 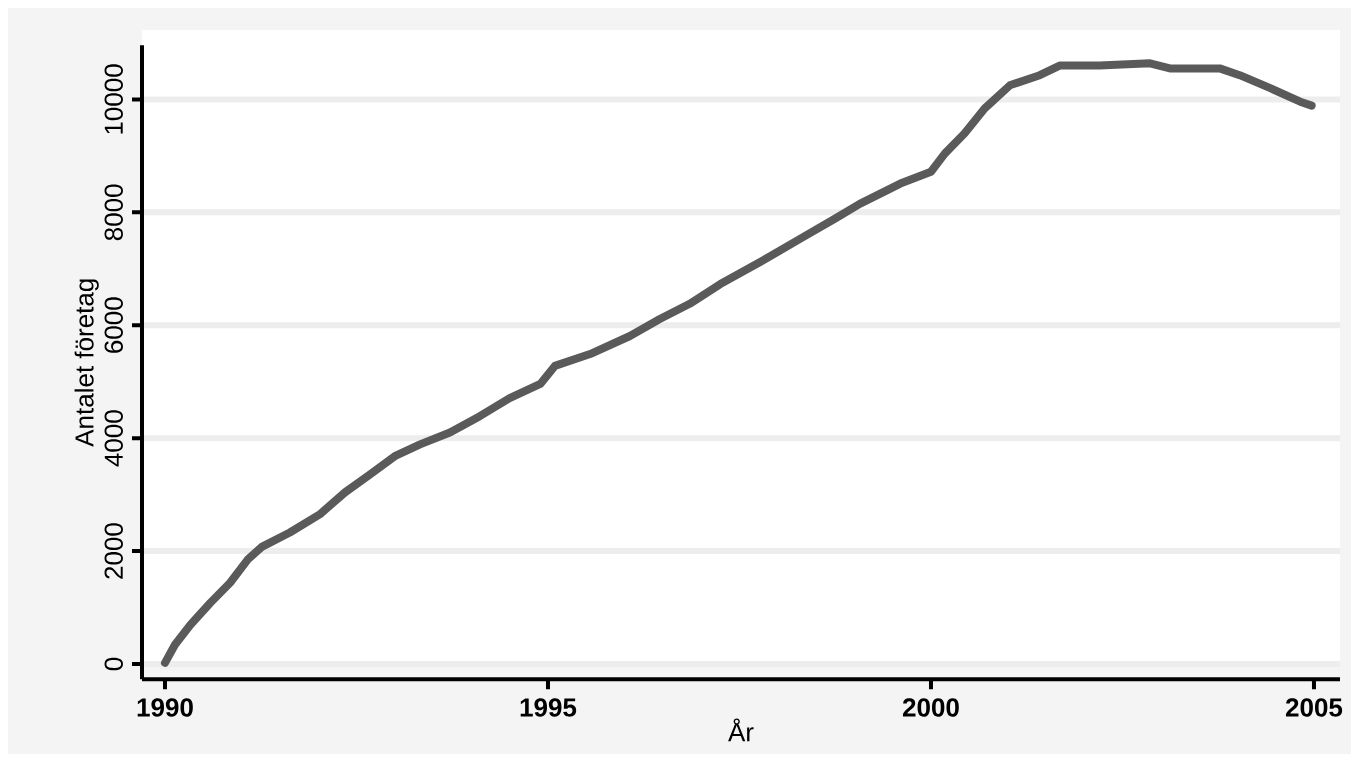 I want to click on y-tick-label: 6000, so click(x=113, y=325).